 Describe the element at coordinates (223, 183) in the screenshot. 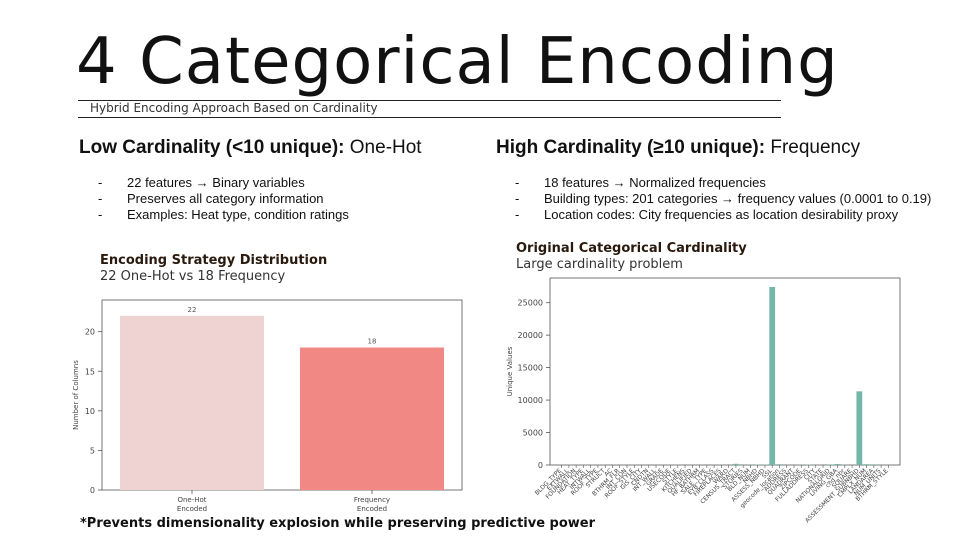

I see `bullet-item: 22 features → Binary variables` at that location.